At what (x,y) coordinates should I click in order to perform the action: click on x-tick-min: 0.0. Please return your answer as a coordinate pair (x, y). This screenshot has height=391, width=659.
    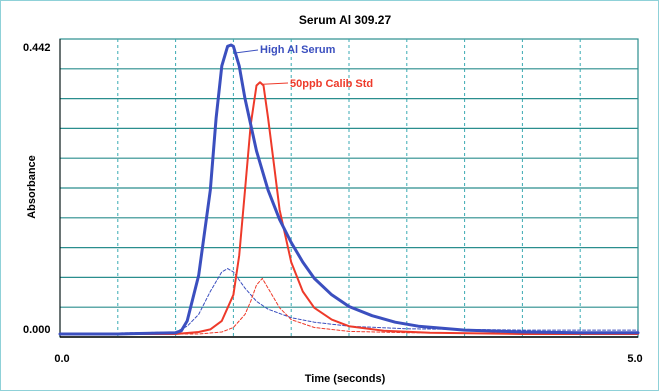
    Looking at the image, I should click on (61, 359).